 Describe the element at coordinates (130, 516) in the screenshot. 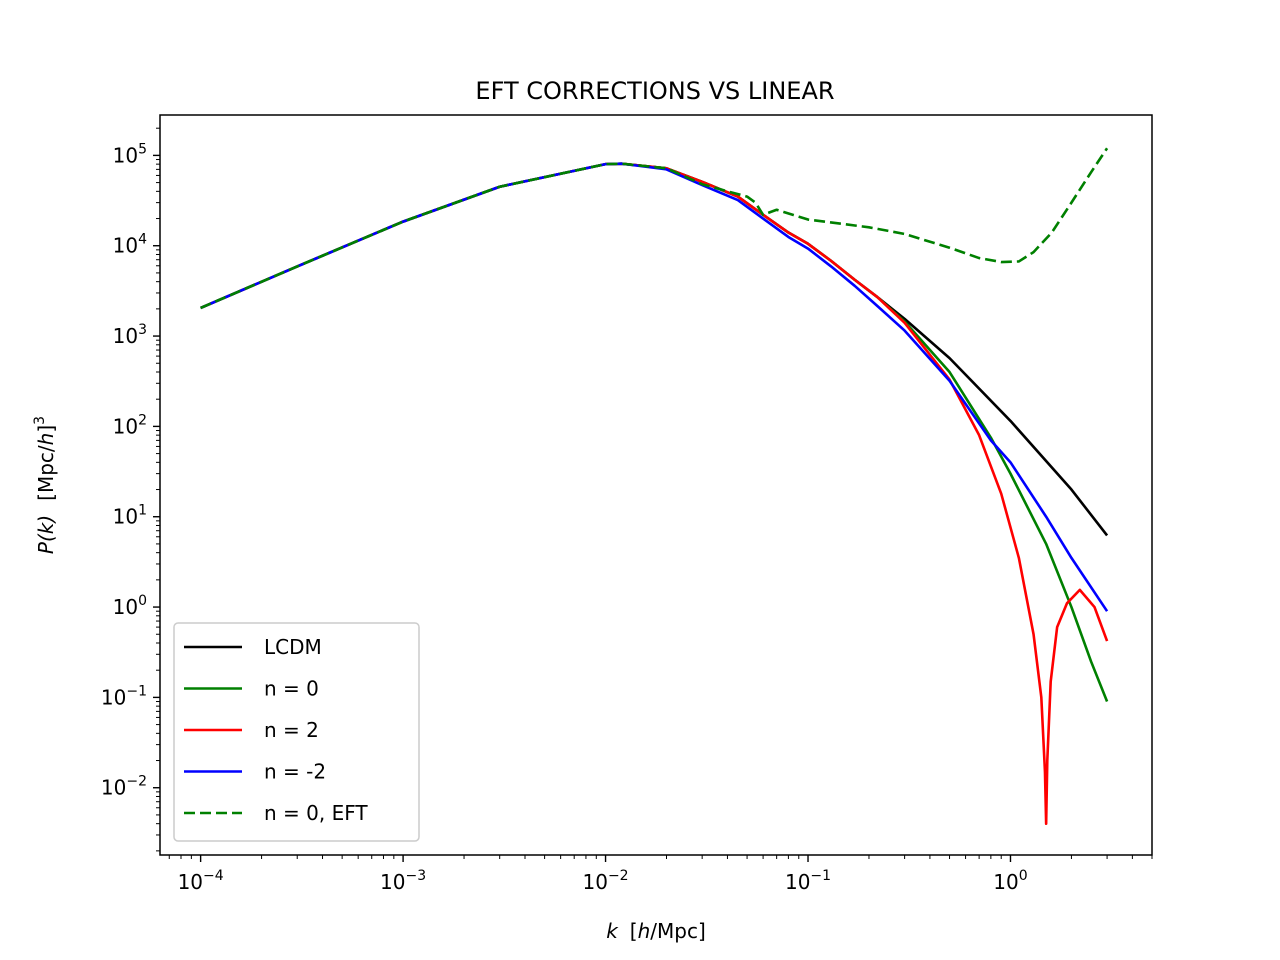

I see `y-tick-label: 10¹` at that location.